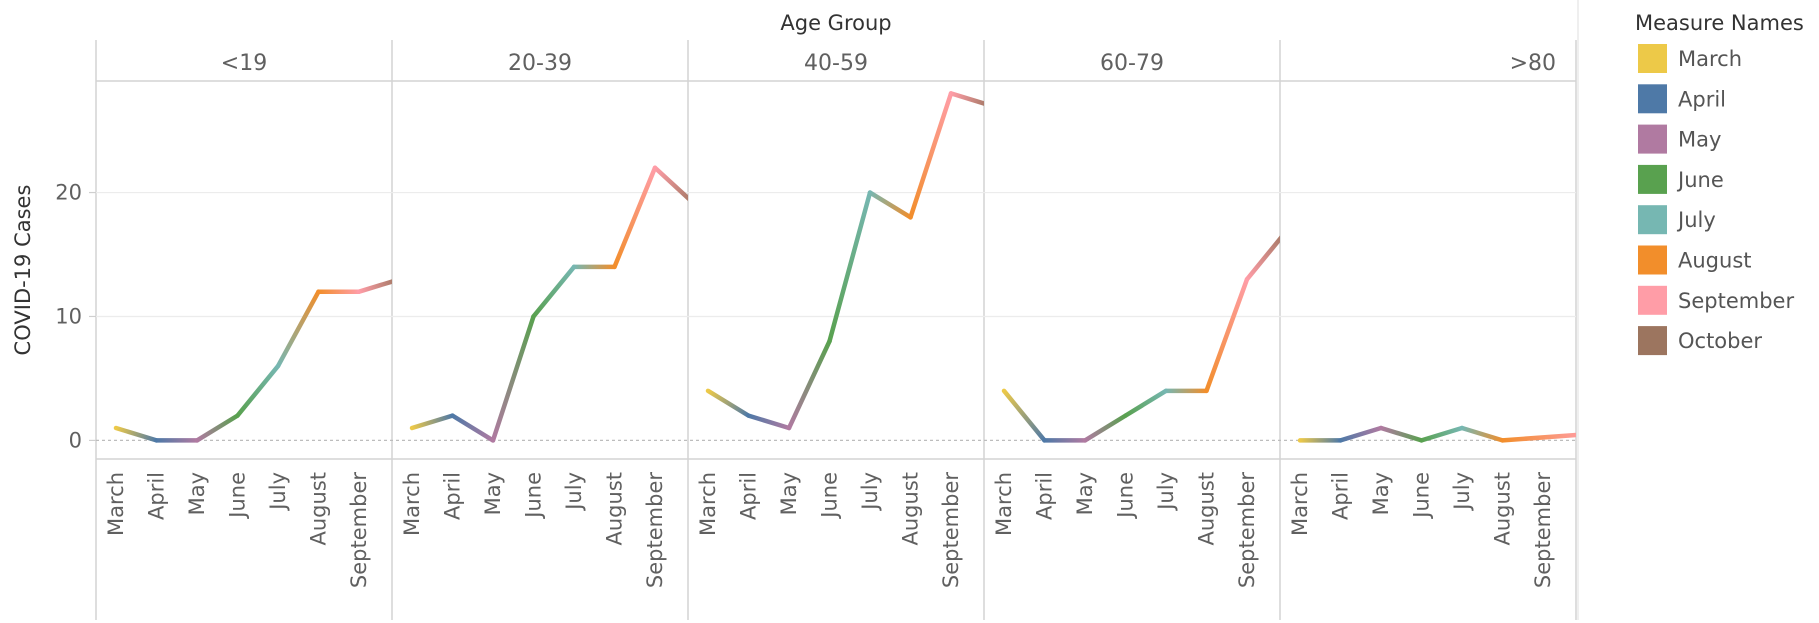 Image resolution: width=1819 pixels, height=623 pixels. I want to click on y-axis-ticks: 0 10 20, so click(75, 316).